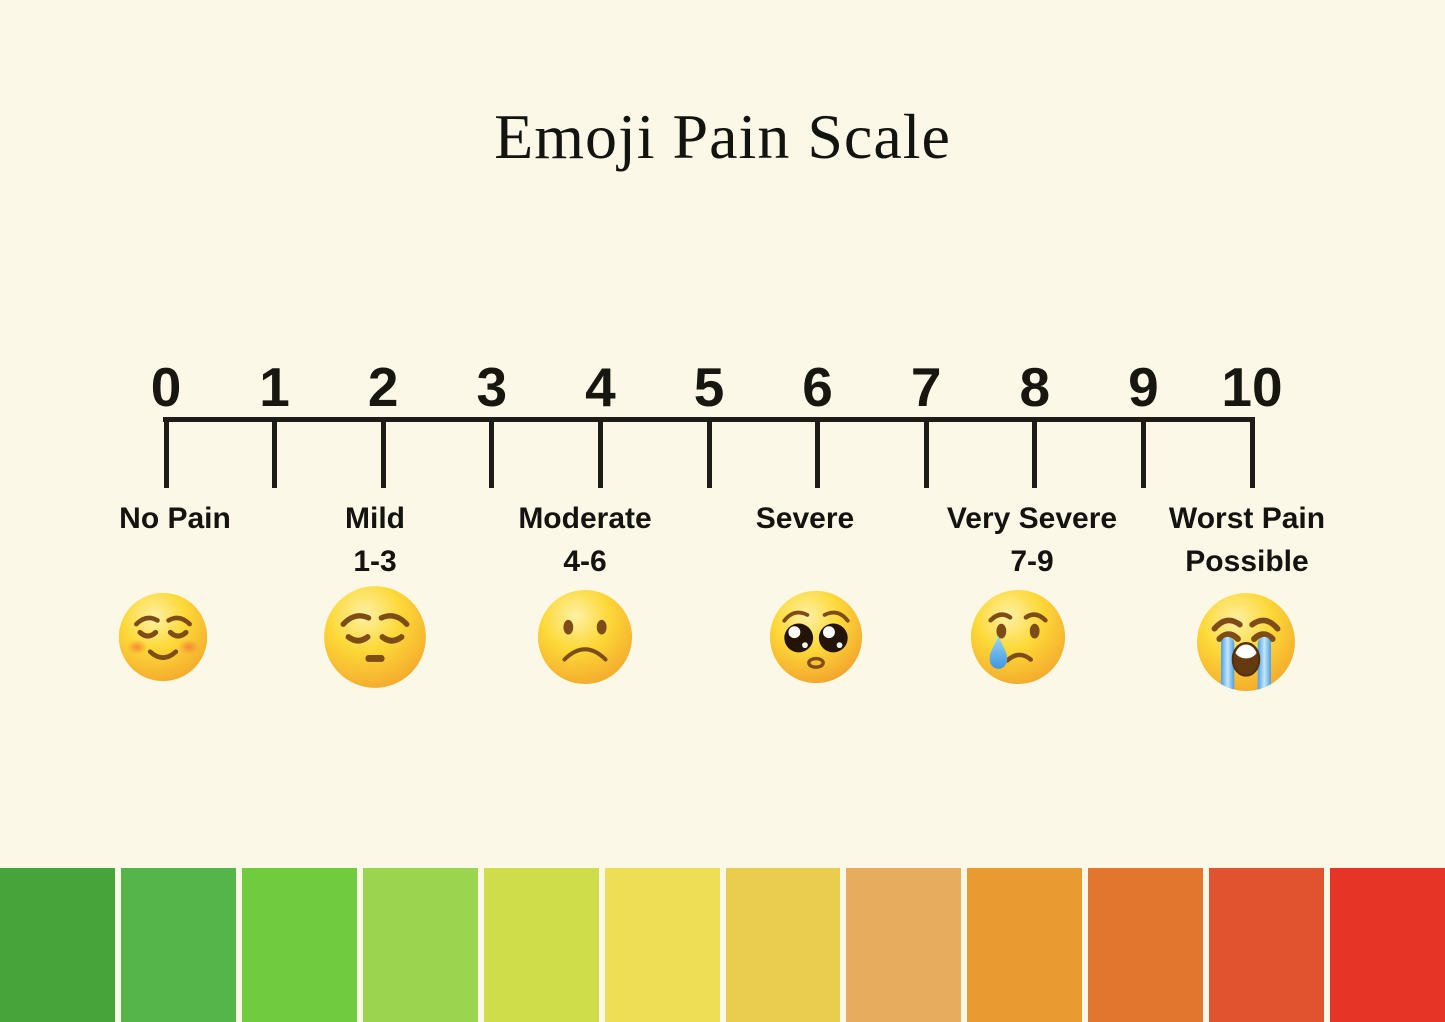 This screenshot has width=1445, height=1022. Describe the element at coordinates (926, 387) in the screenshot. I see `axis-number-7: 7` at that location.